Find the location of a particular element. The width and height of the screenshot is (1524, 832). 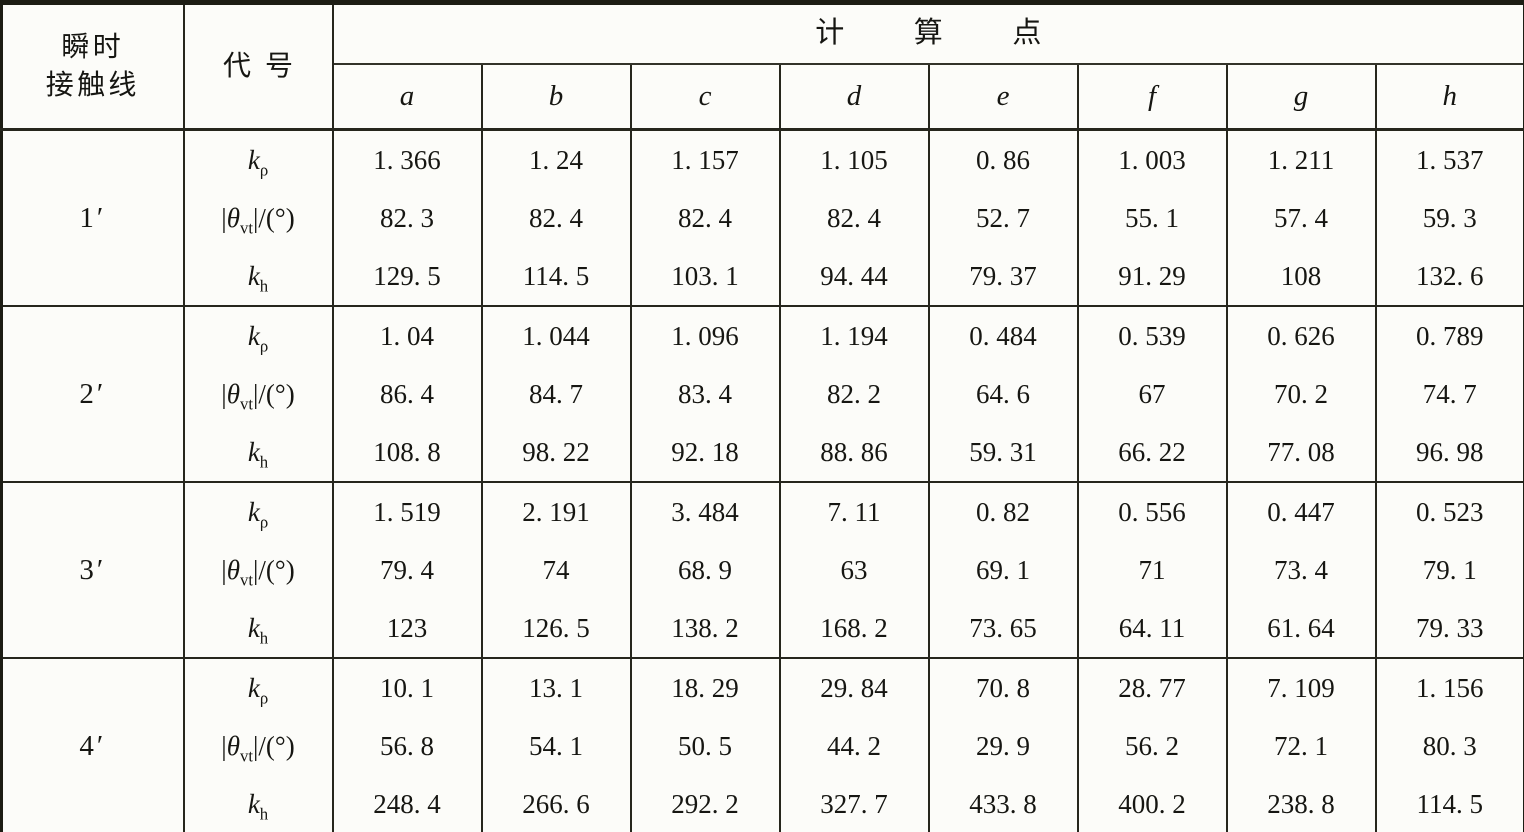

value-a-k-h: 108. 8 is located at coordinates (407, 452).